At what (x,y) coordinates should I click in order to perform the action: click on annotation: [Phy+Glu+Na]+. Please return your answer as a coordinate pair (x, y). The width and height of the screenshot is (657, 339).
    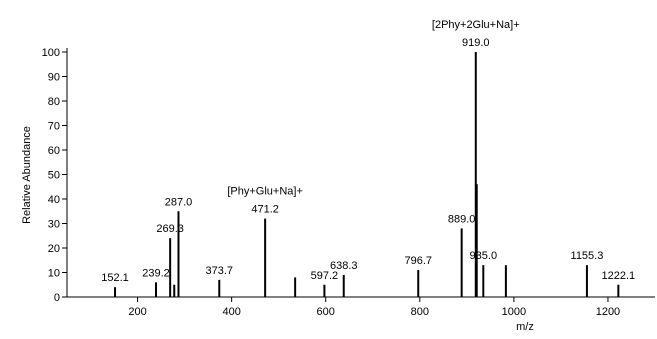
    Looking at the image, I should click on (265, 192).